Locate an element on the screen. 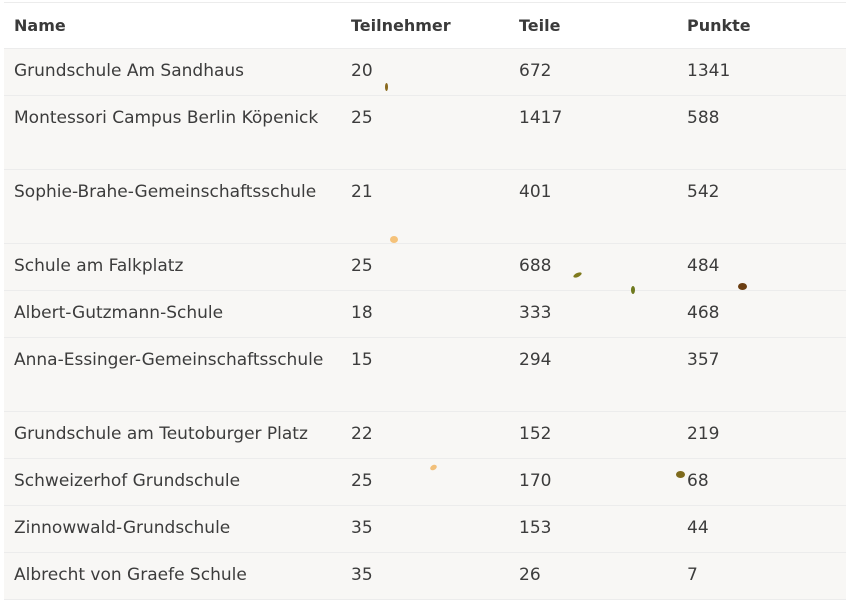 This screenshot has width=850, height=600. cell-punkte: 219 is located at coordinates (761, 435).